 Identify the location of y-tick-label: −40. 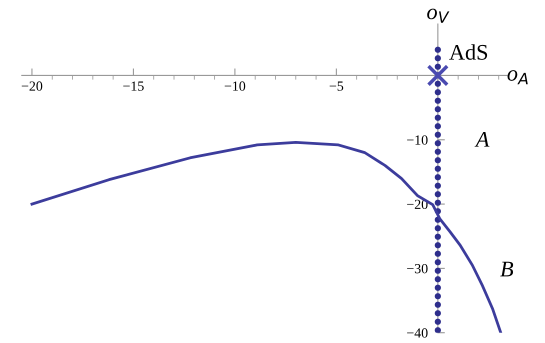
(417, 333).